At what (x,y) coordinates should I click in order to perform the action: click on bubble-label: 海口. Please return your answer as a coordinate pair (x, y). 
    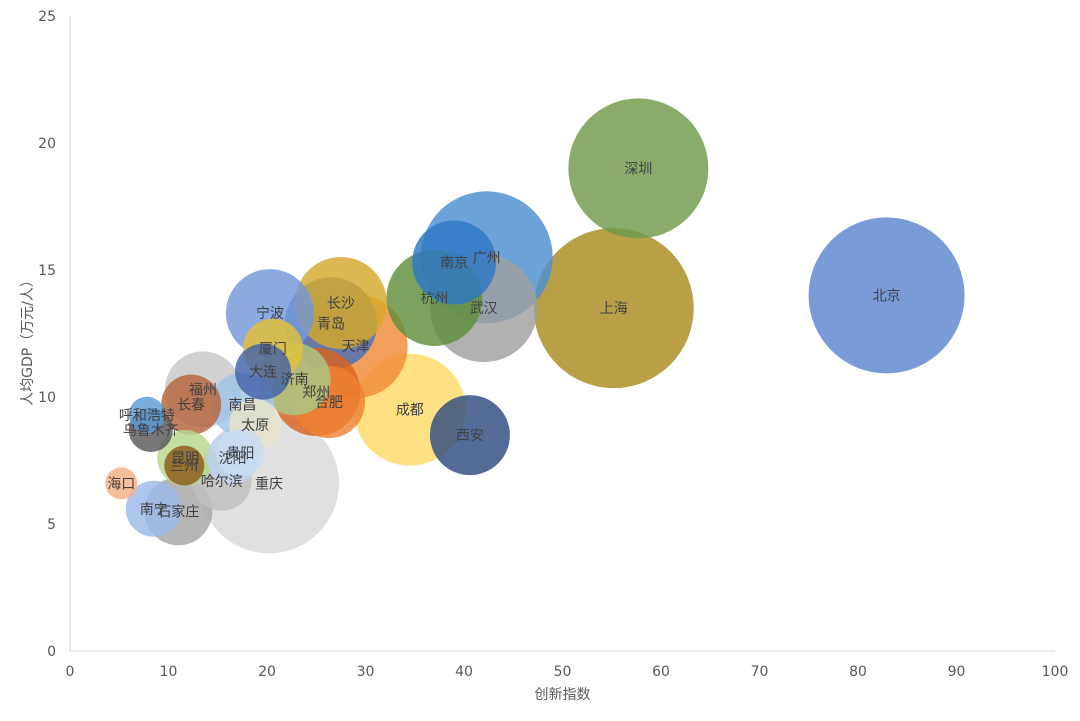
    Looking at the image, I should click on (121, 484).